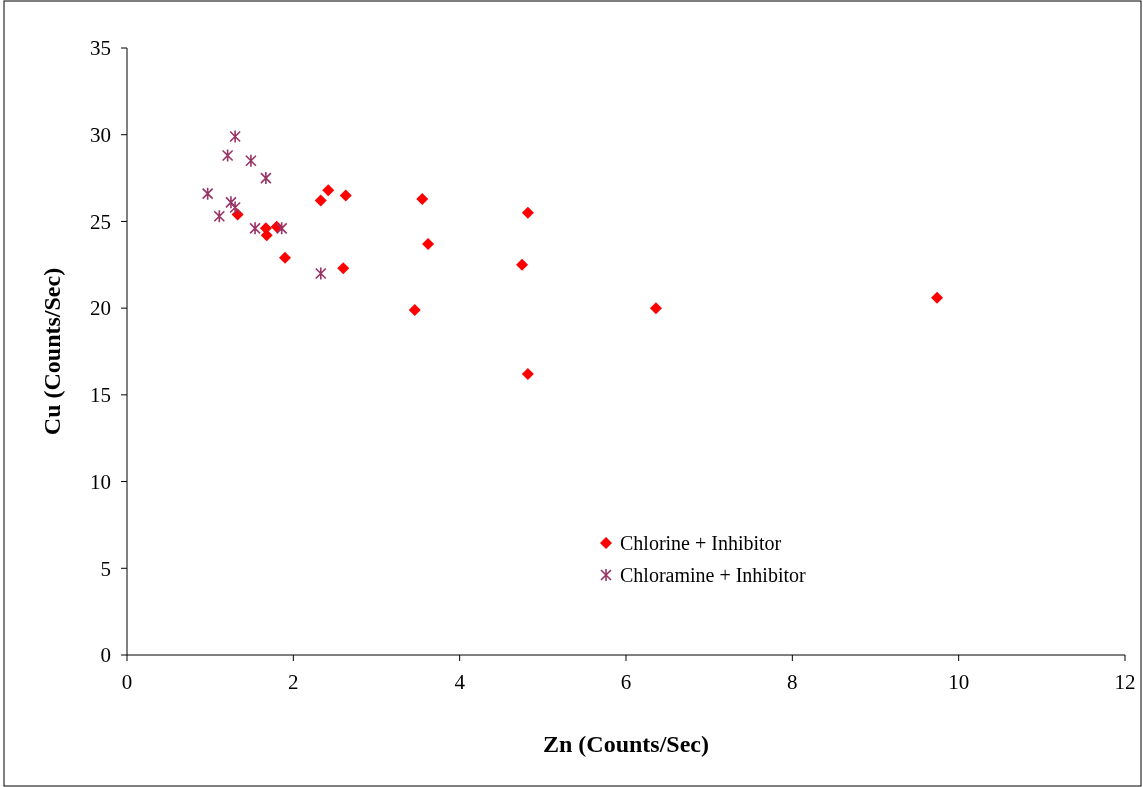  What do you see at coordinates (100, 308) in the screenshot?
I see `y-tick-label: 20` at bounding box center [100, 308].